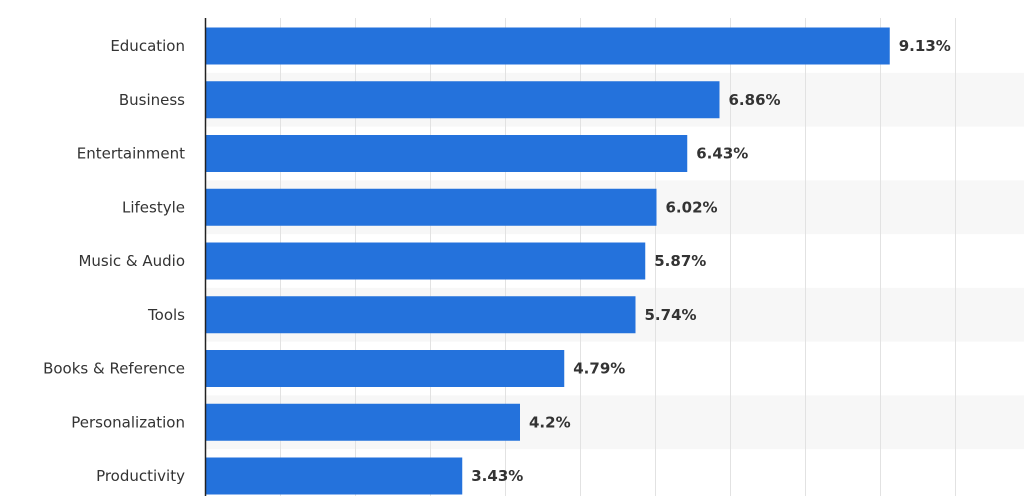  What do you see at coordinates (497, 476) in the screenshot?
I see `value-label: 3.43%` at bounding box center [497, 476].